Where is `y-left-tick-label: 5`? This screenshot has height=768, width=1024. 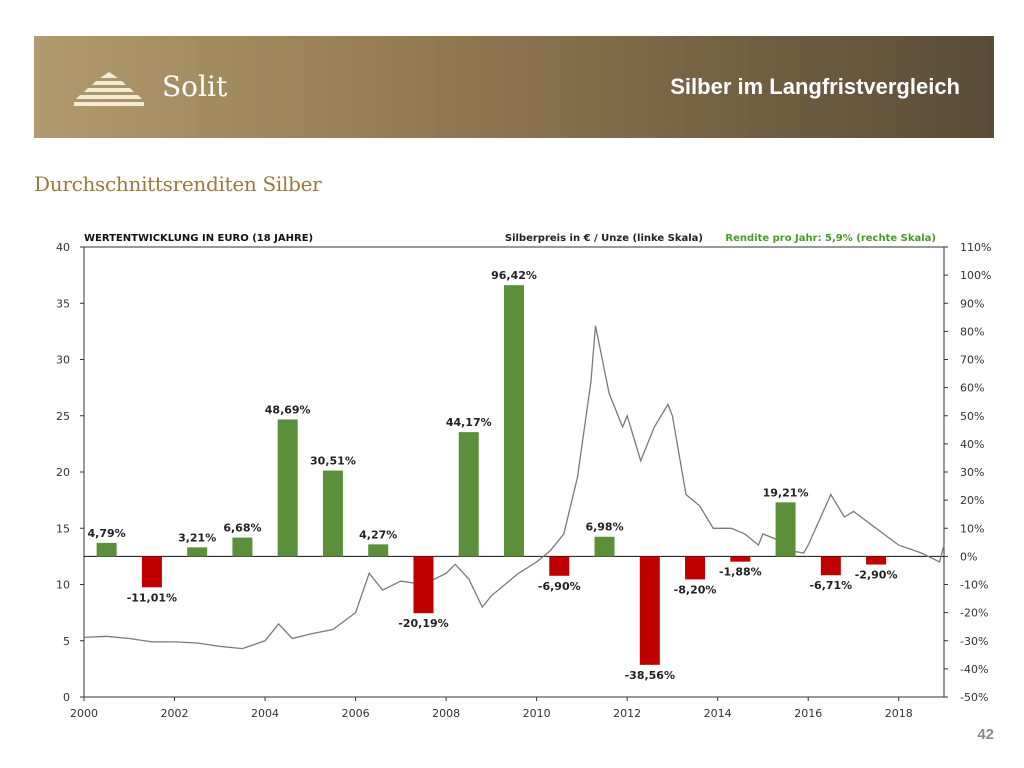
y-left-tick-label: 5 is located at coordinates (66, 641).